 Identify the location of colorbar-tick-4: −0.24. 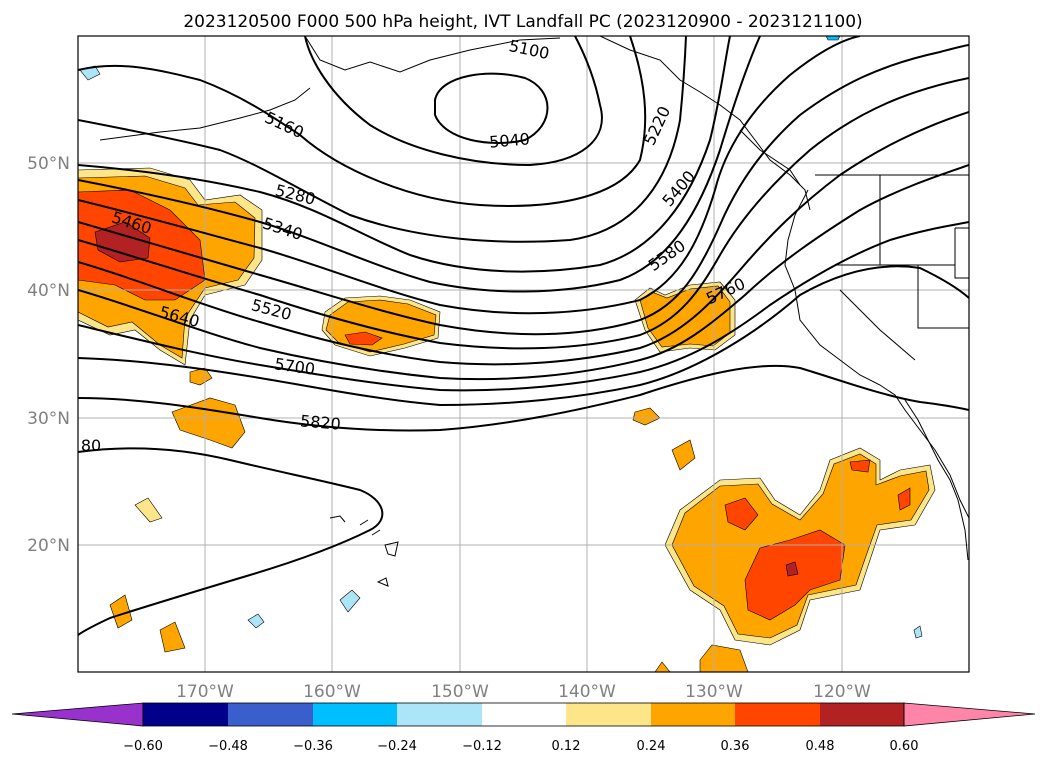
(397, 746).